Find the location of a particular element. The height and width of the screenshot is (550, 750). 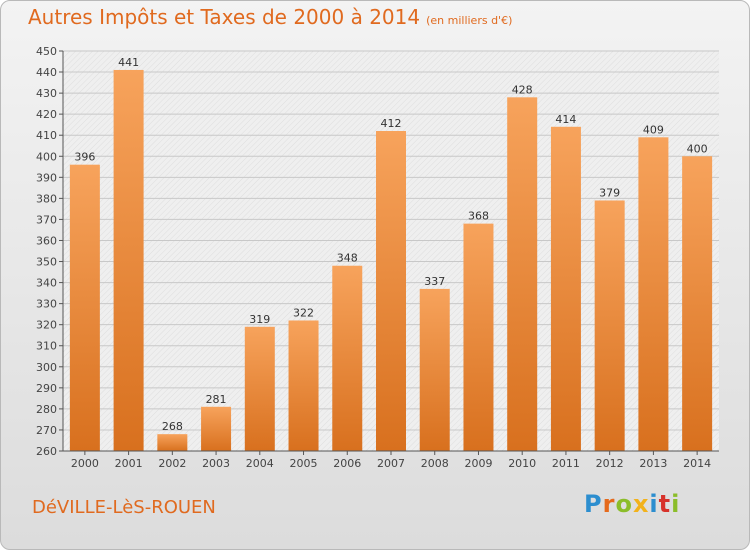

x-tick-label: 2007 is located at coordinates (391, 463).